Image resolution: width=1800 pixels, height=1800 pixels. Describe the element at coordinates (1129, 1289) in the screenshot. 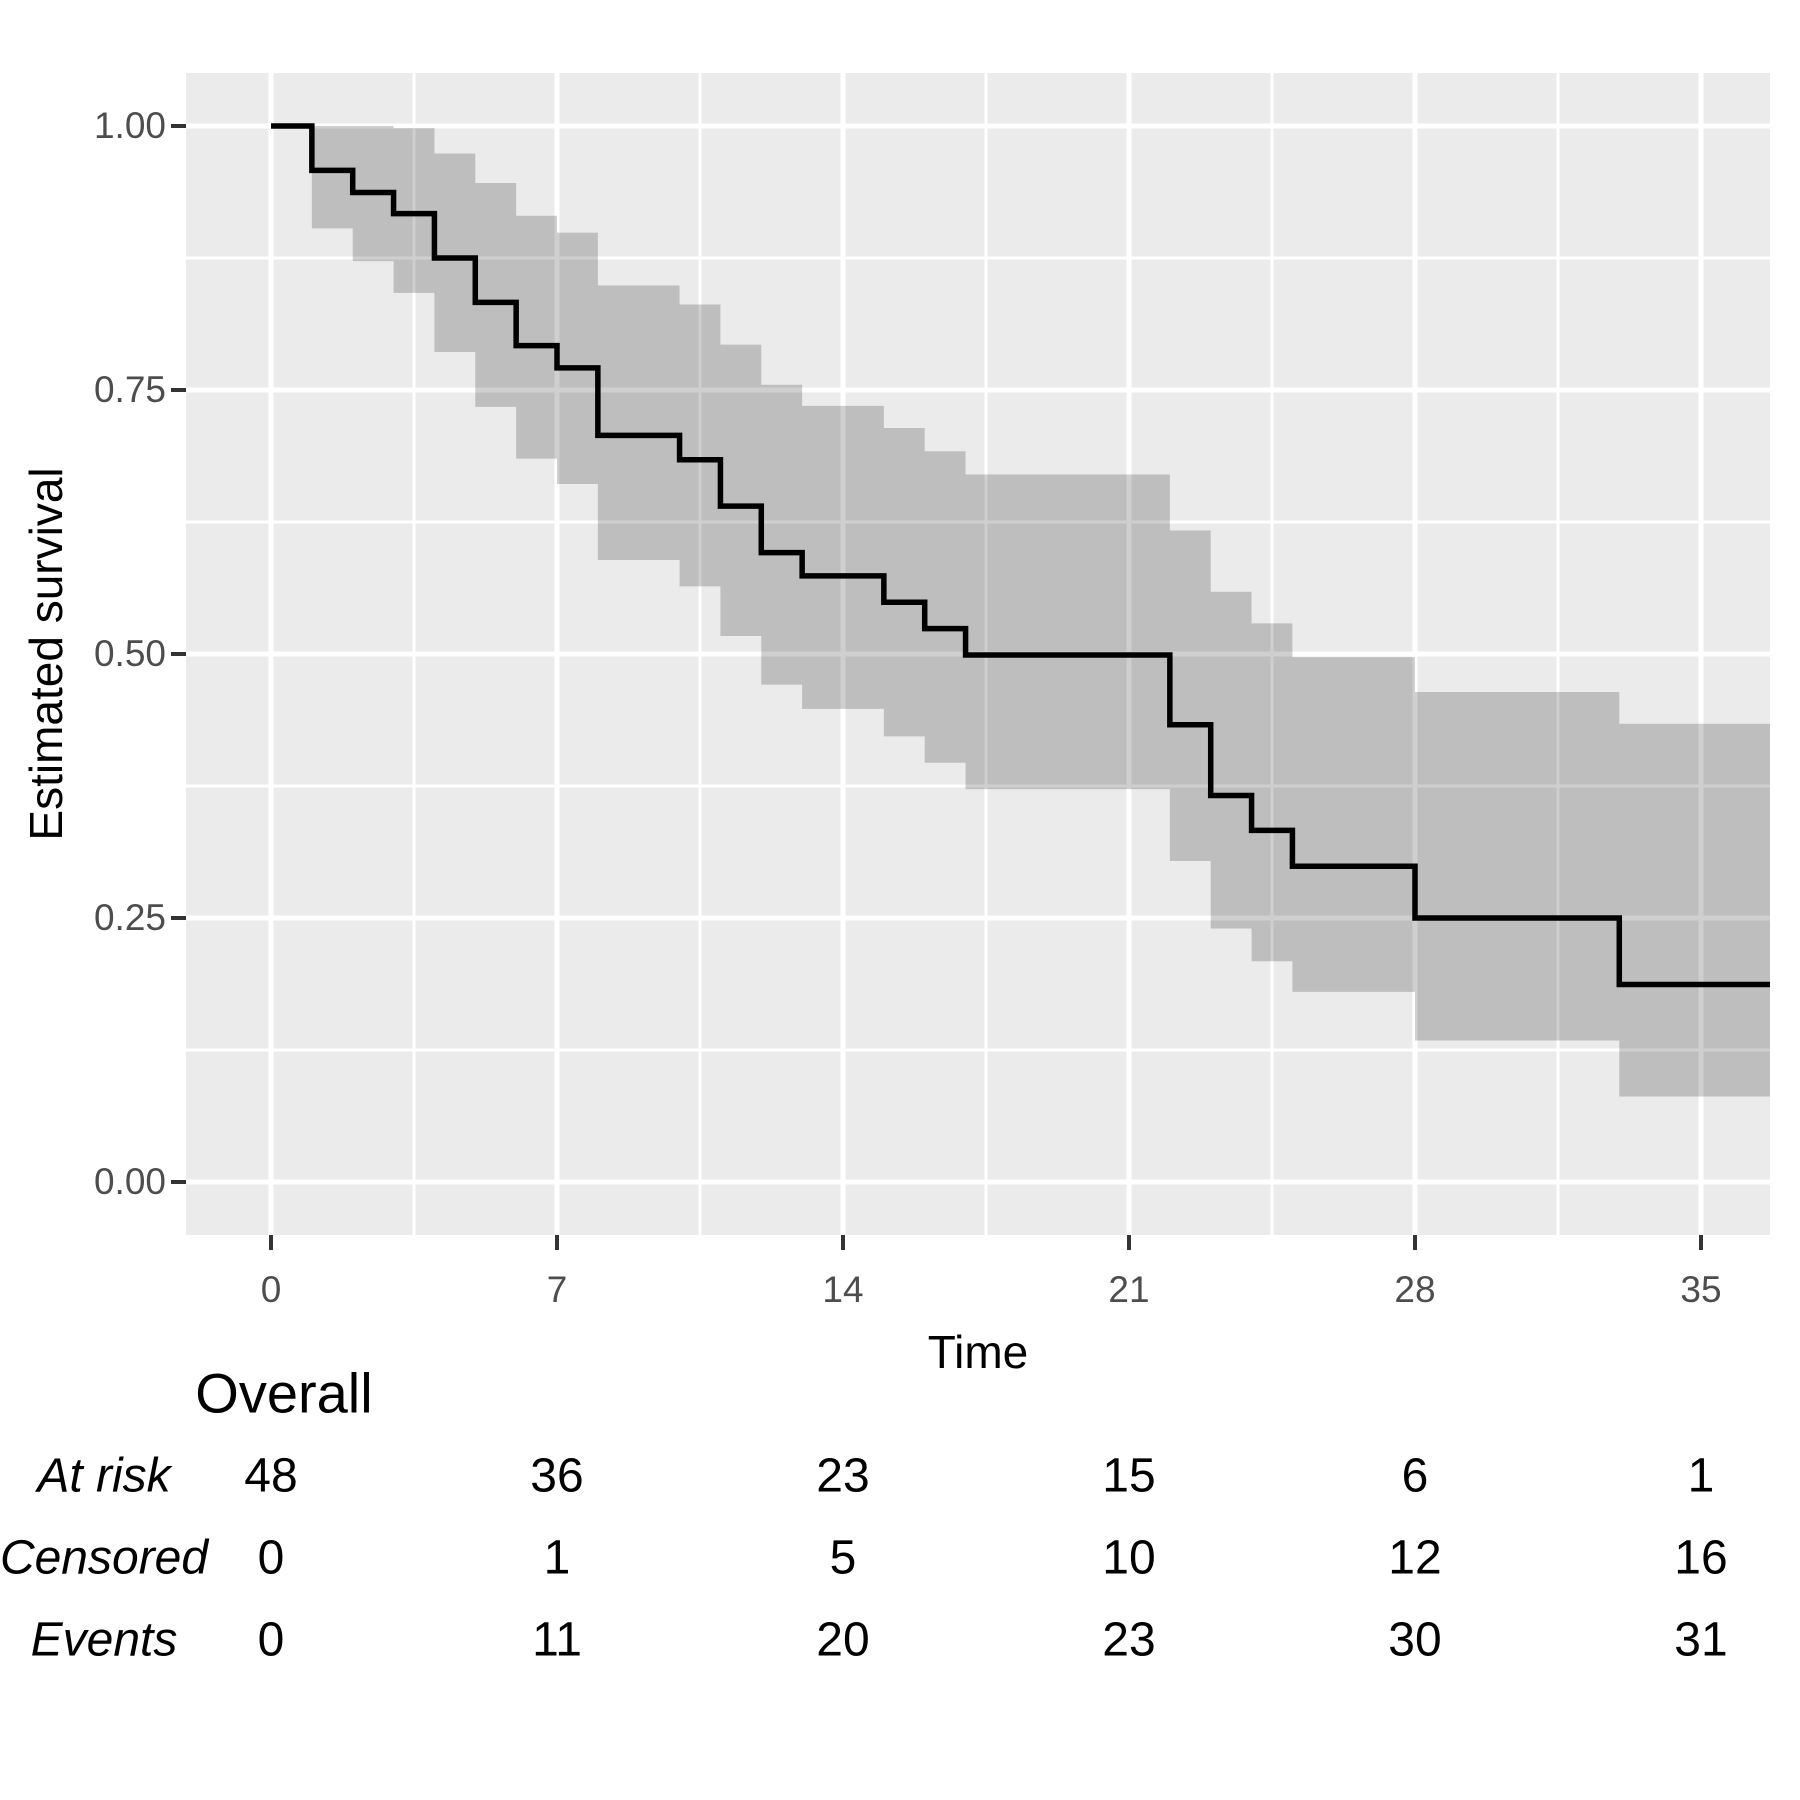

I see `x-tick-label: 21` at that location.